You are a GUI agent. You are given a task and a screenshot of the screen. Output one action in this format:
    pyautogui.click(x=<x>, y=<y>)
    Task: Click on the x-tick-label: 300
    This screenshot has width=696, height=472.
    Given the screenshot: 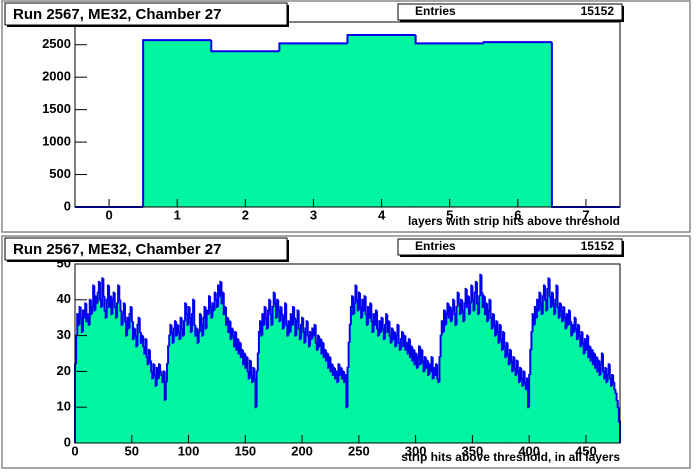 What is the action you would take?
    pyautogui.click(x=416, y=450)
    